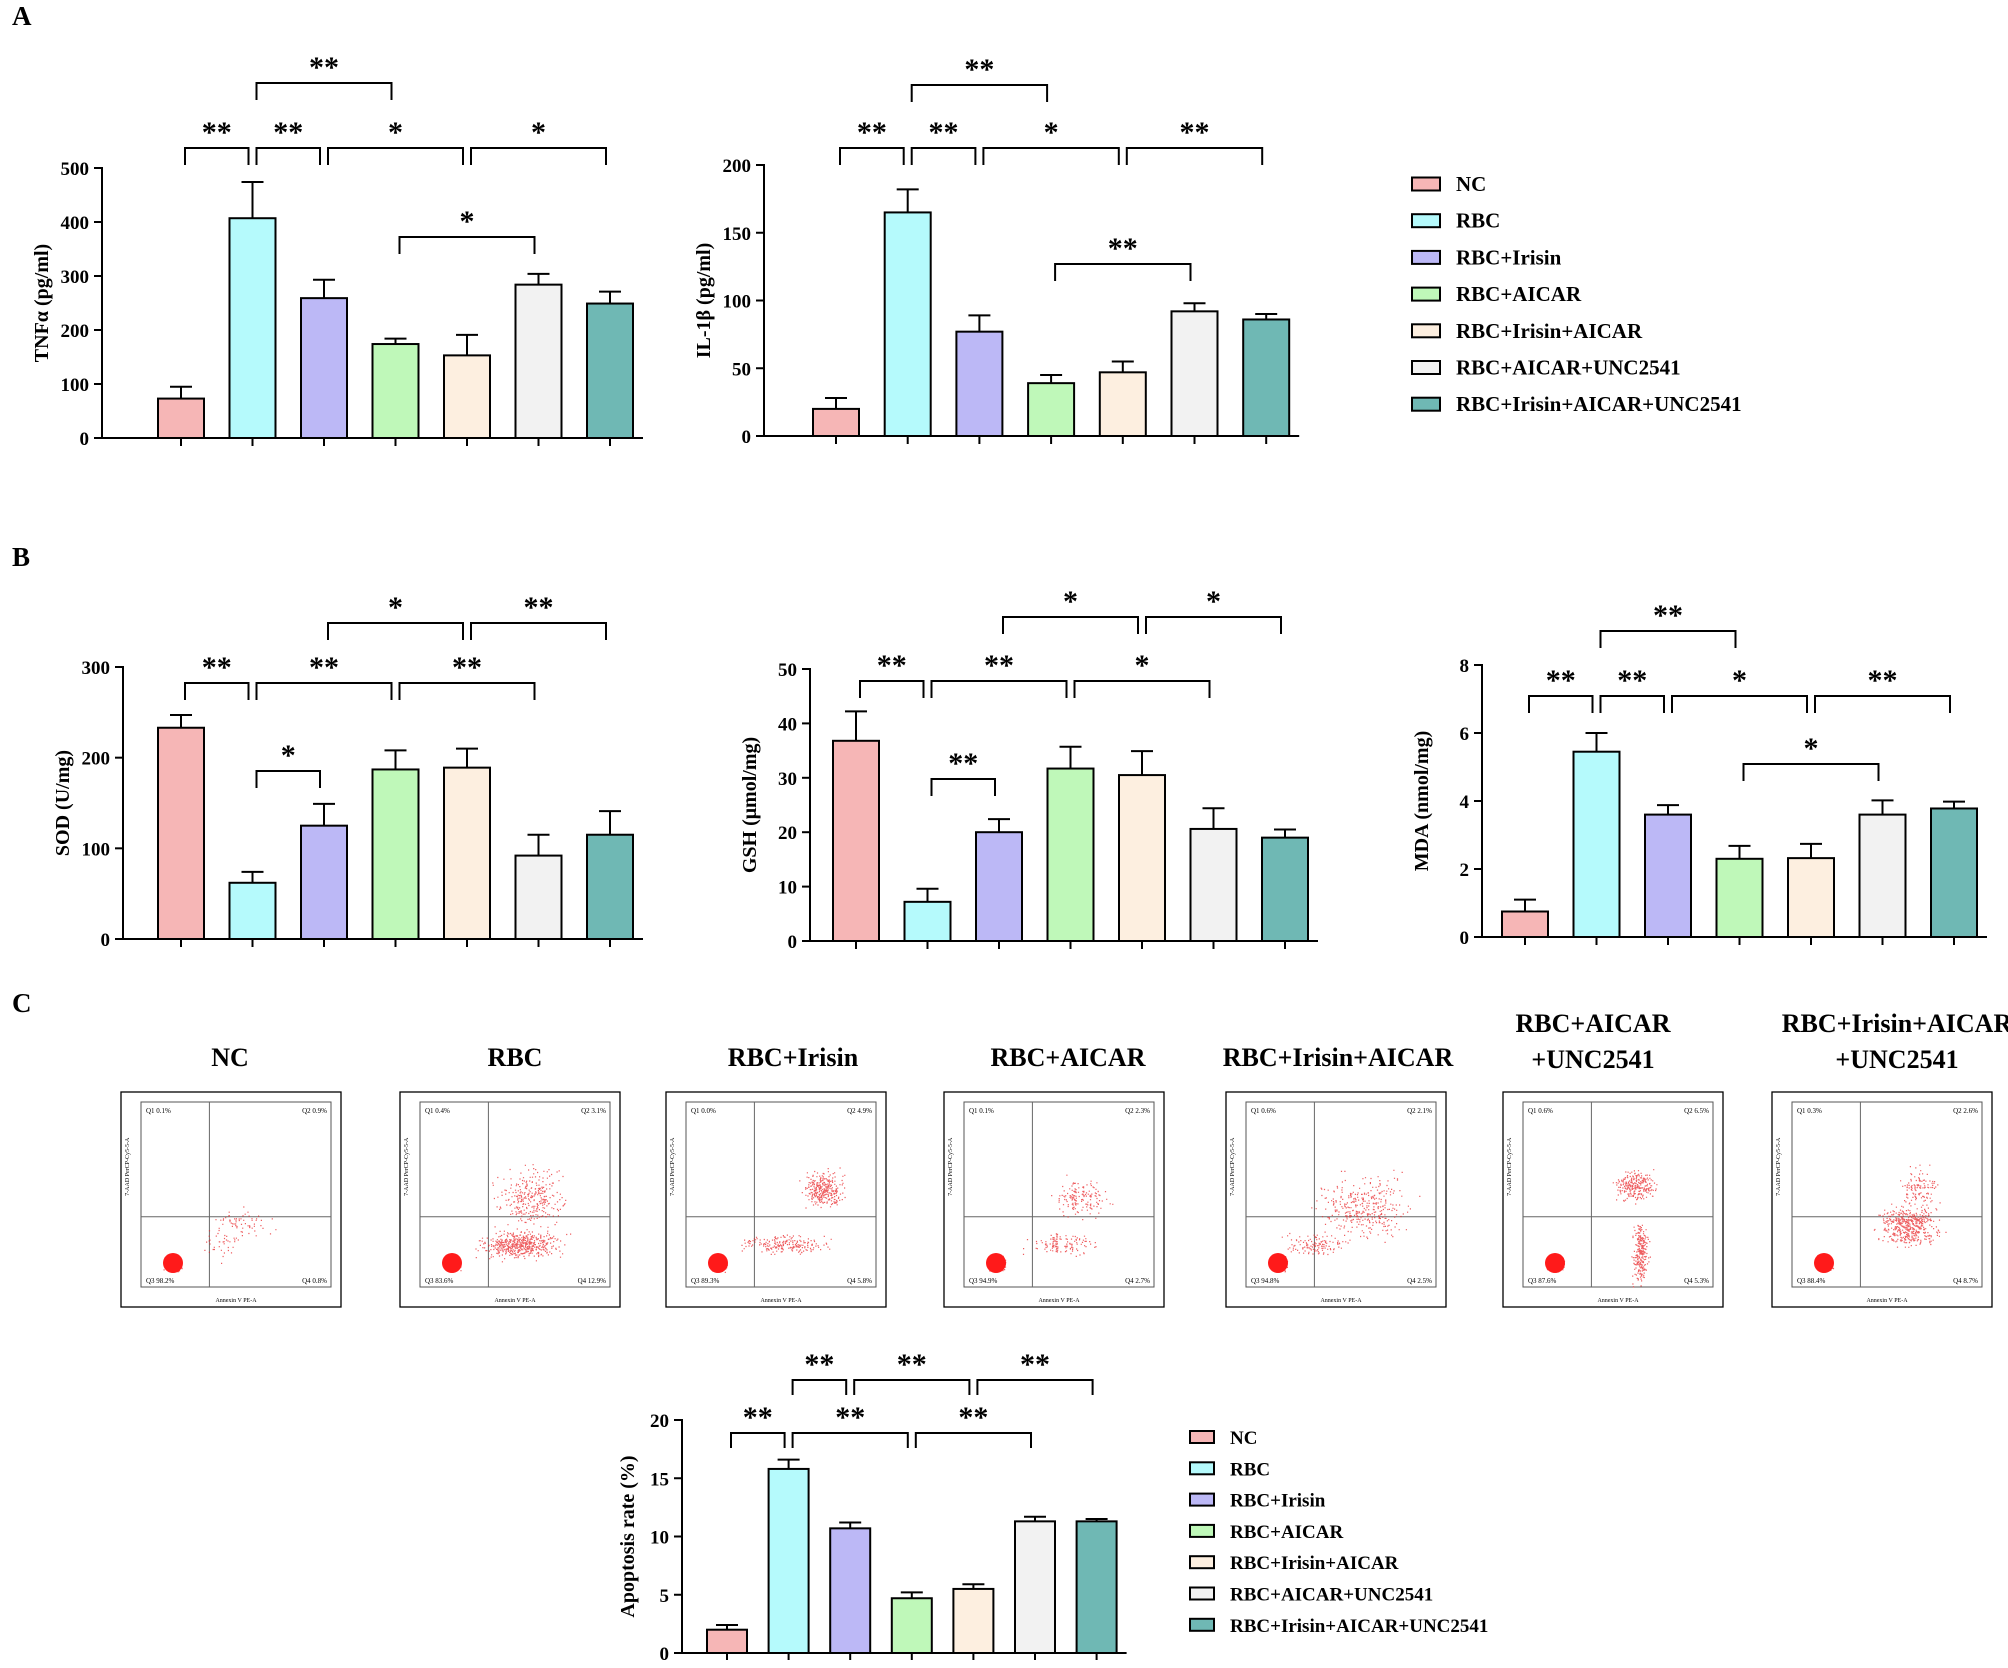  What do you see at coordinates (944, 132) in the screenshot?
I see `sig-label-il1b-1: **` at bounding box center [944, 132].